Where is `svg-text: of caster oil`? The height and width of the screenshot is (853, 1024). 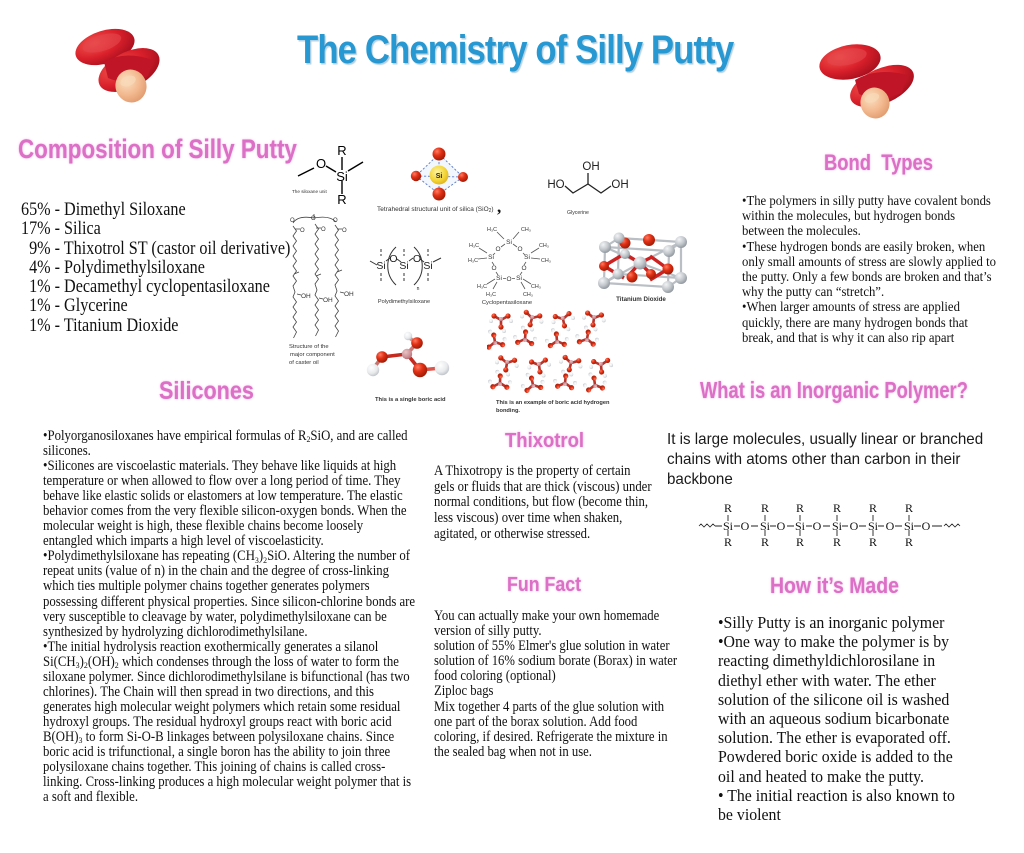
svg-text: of caster oil is located at coordinates (304, 363).